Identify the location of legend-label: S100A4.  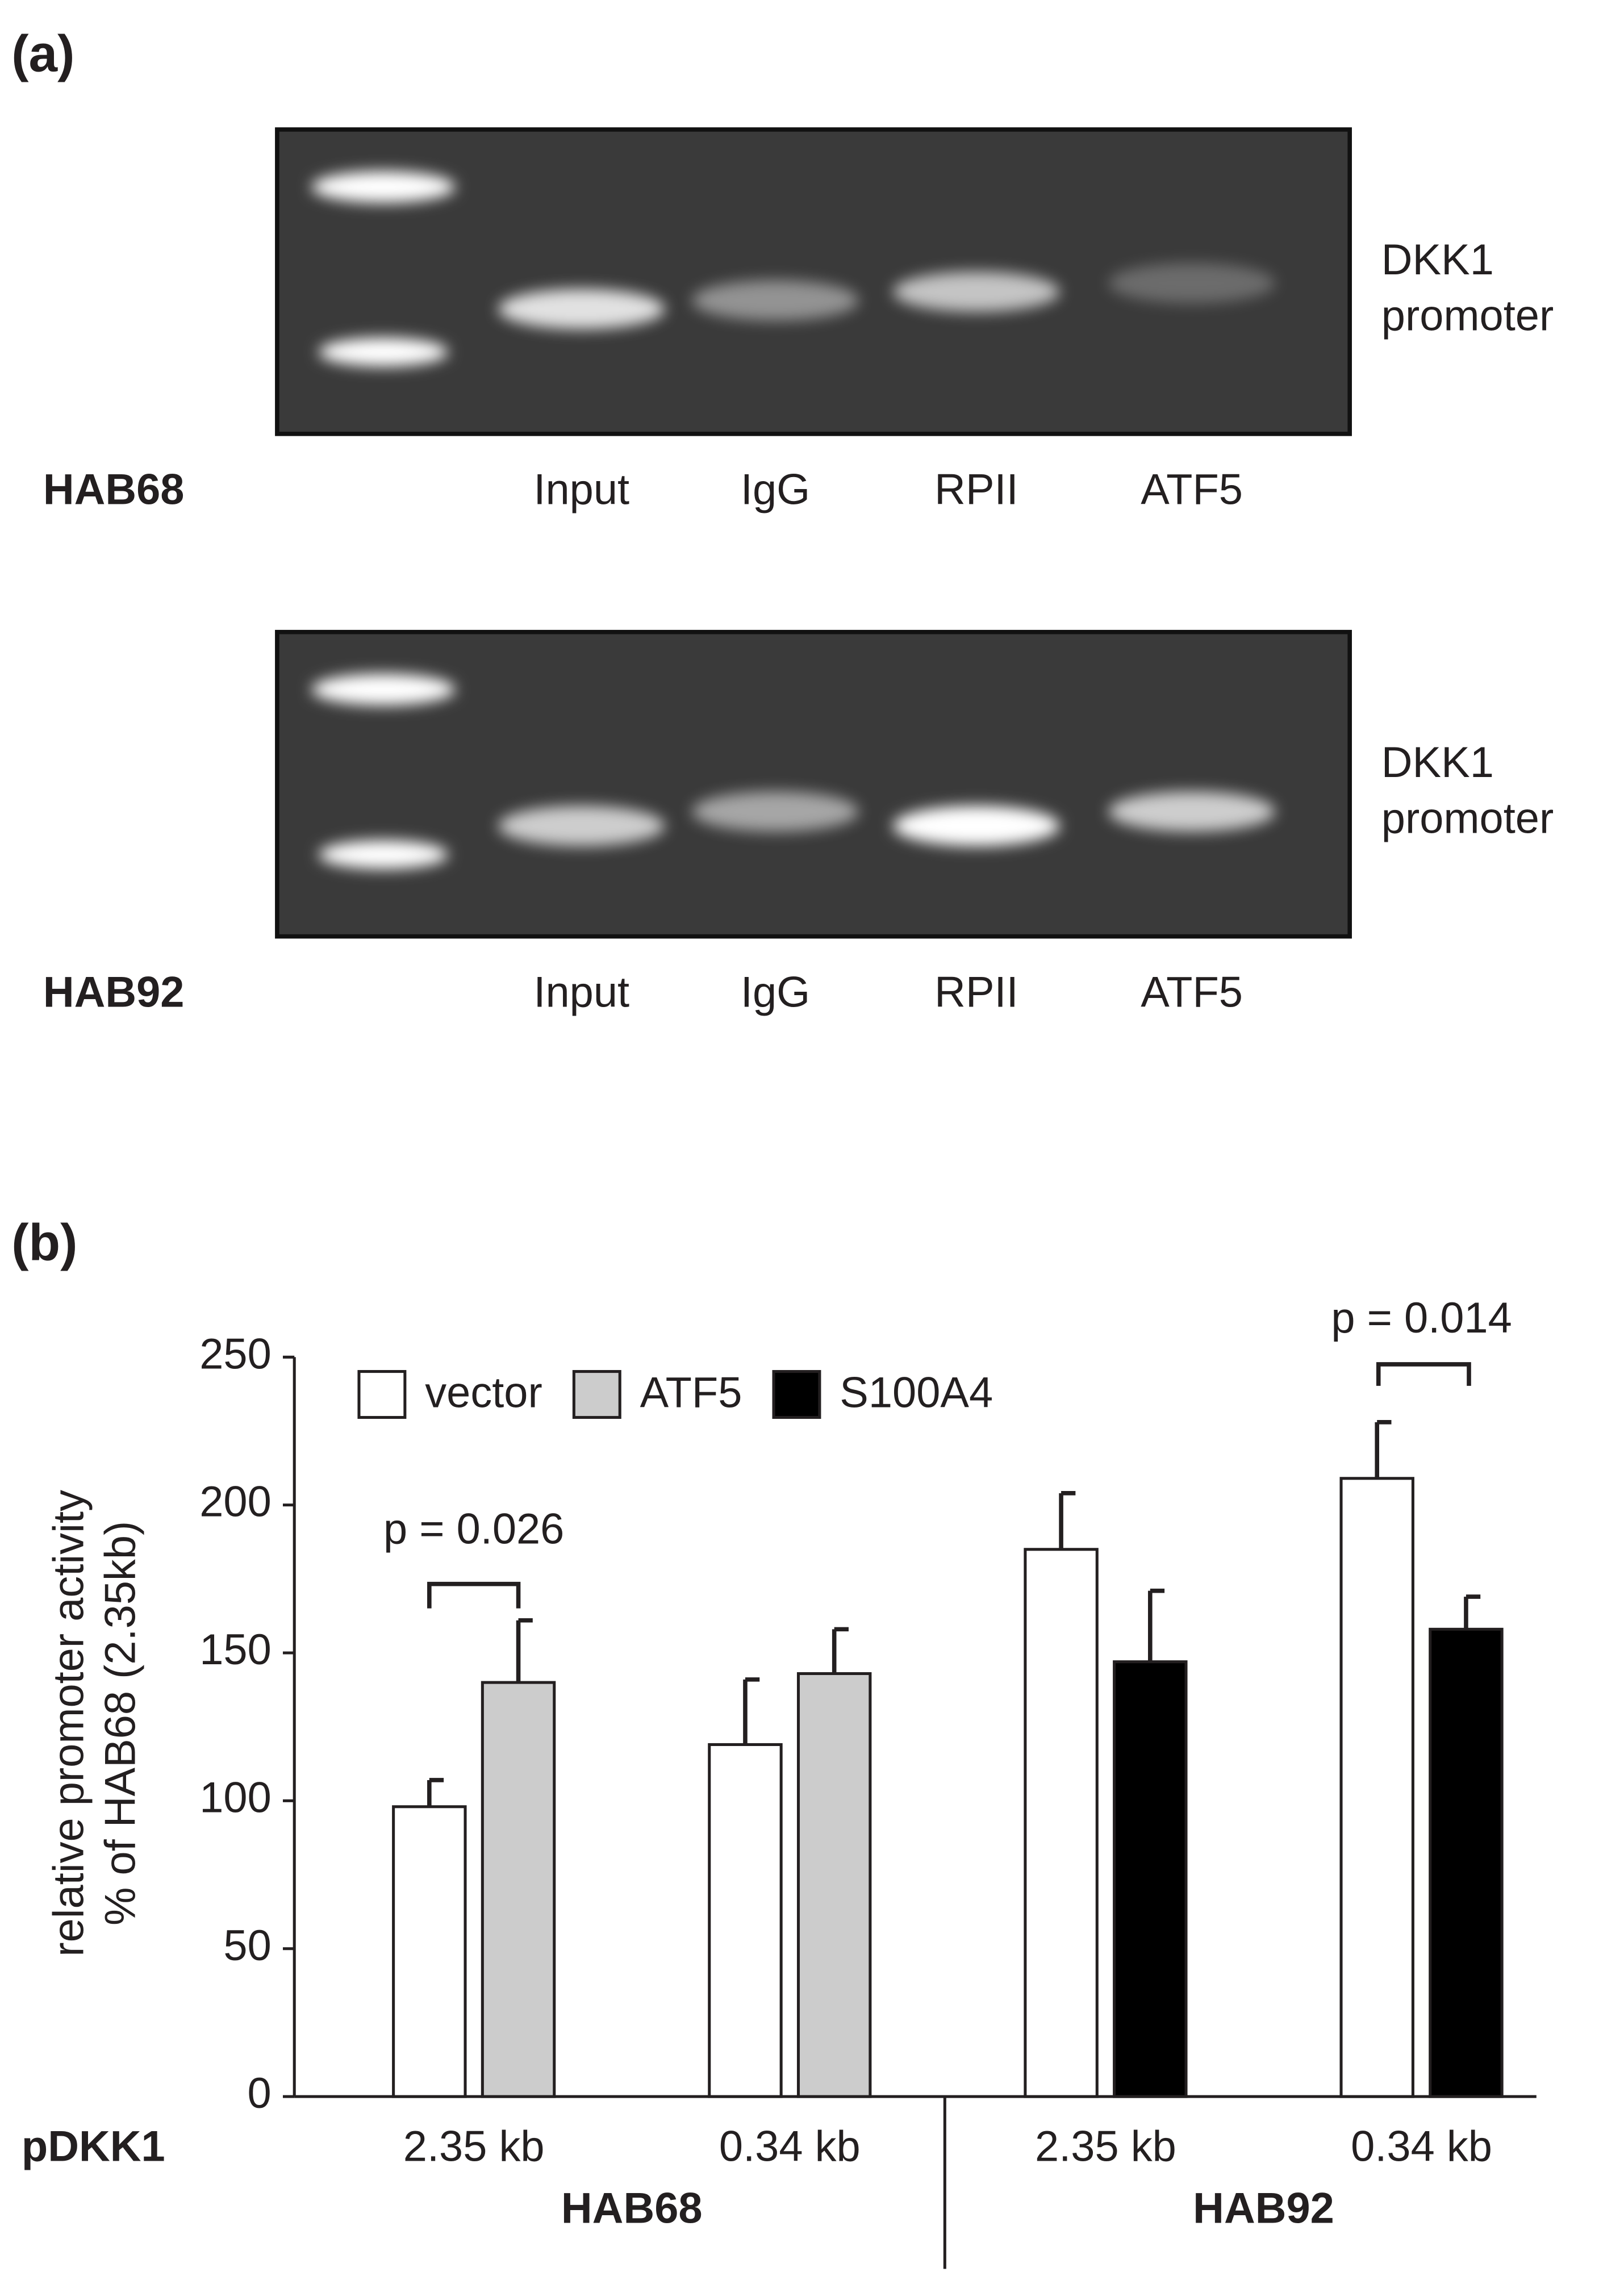
(916, 1393).